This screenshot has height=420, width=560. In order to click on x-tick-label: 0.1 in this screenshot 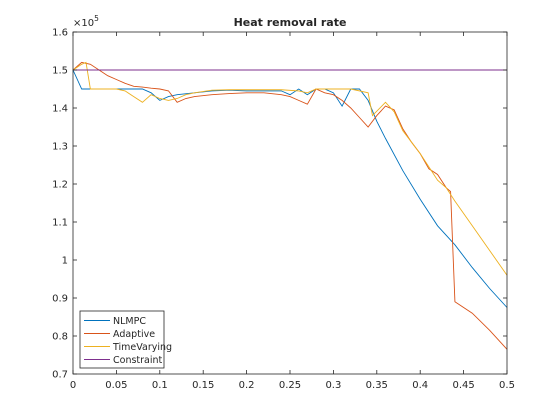, I will do `click(160, 385)`.